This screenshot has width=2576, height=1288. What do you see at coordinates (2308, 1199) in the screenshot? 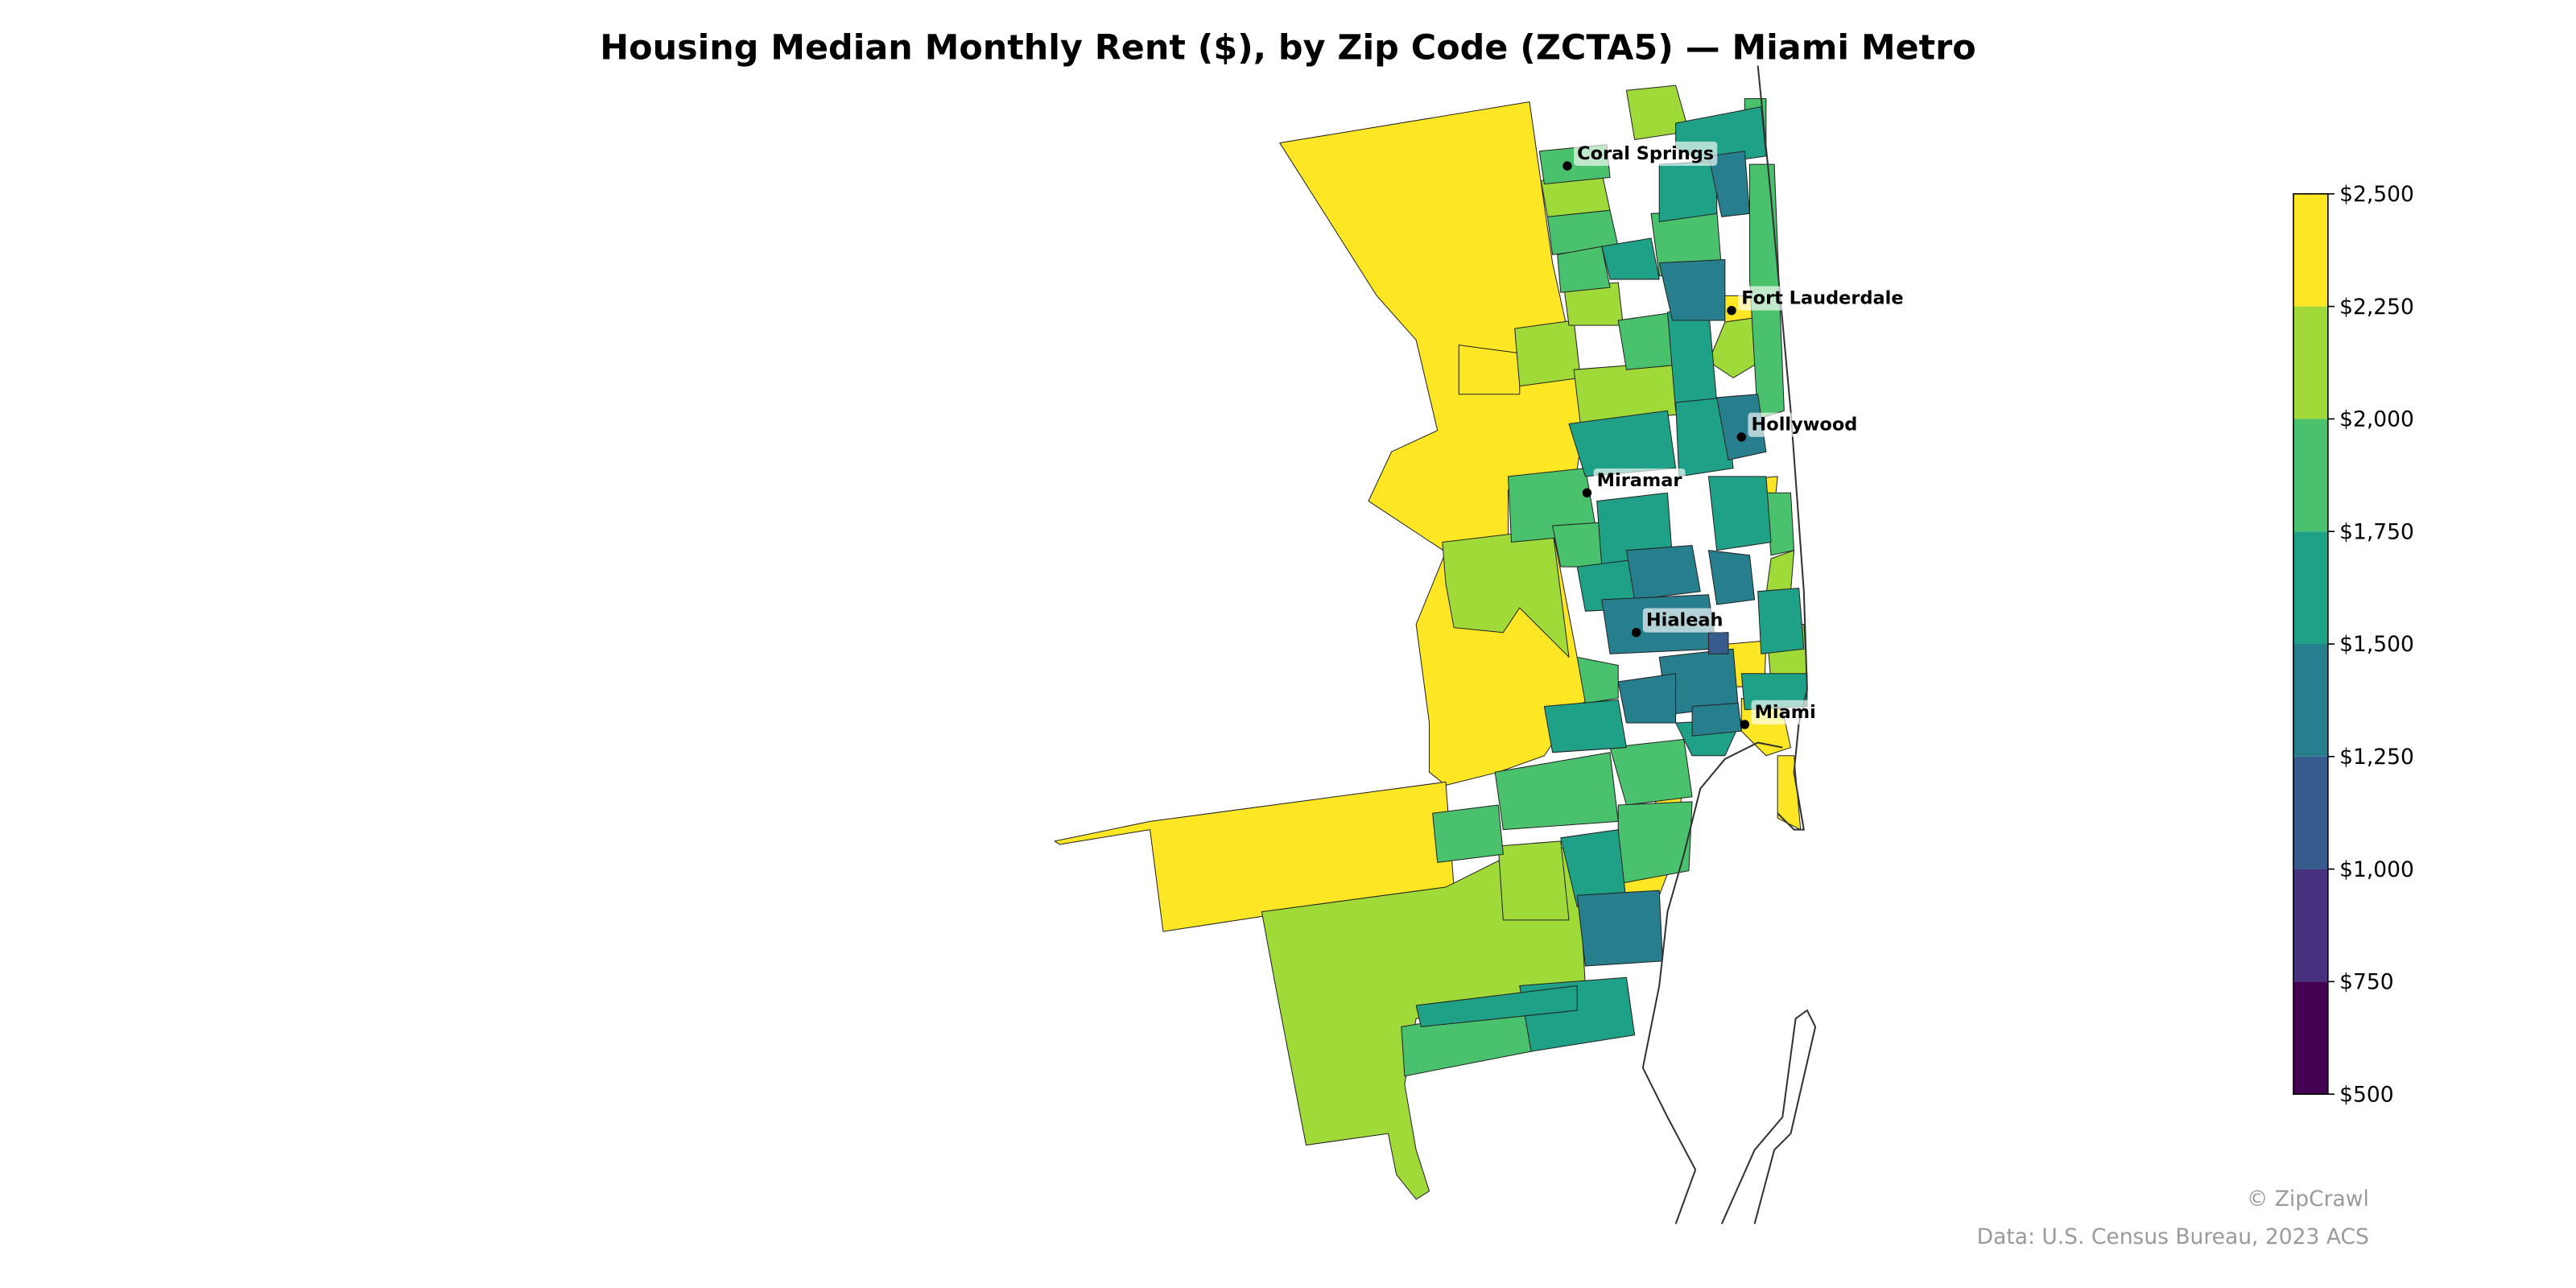
I see `copyright-text: © ZipCrawl` at bounding box center [2308, 1199].